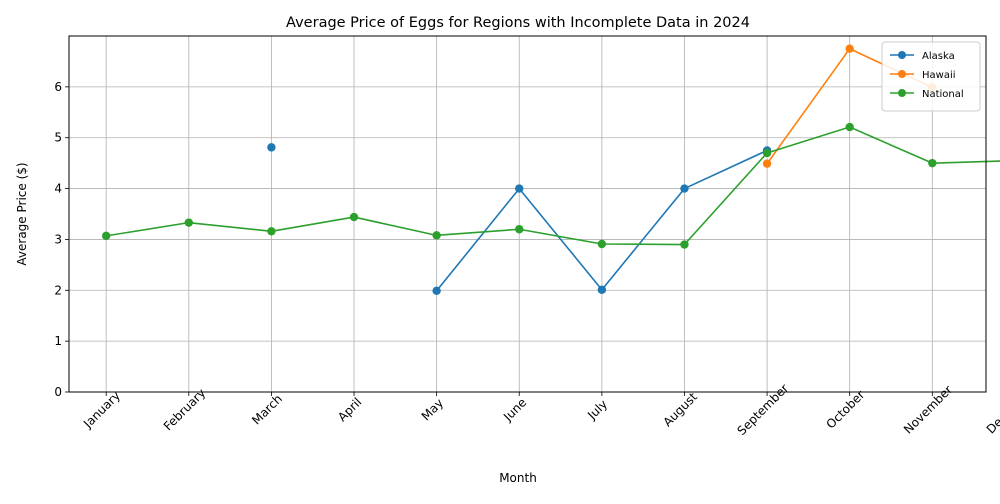 The width and height of the screenshot is (1000, 504). What do you see at coordinates (939, 75) in the screenshot?
I see `legend-label-hawaii: Hawaii` at bounding box center [939, 75].